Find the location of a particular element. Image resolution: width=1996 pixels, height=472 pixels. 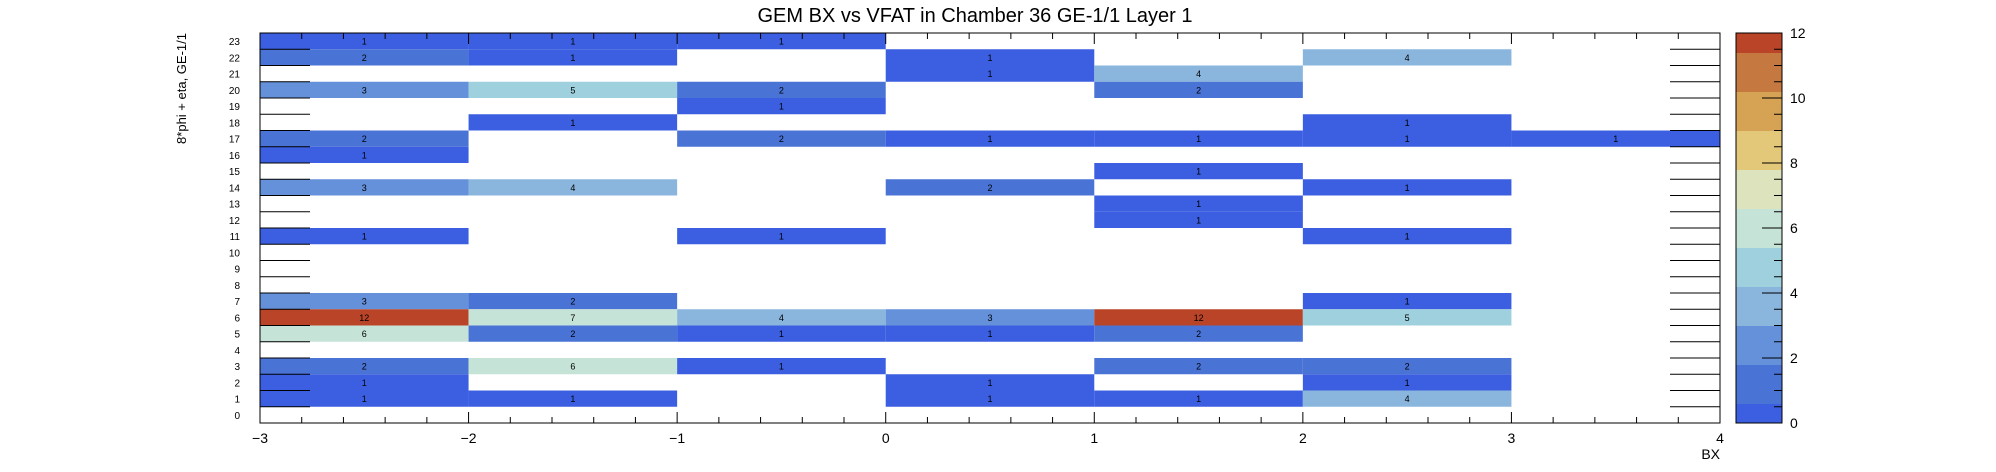

colorbar-tick-label: 12 is located at coordinates (1798, 33).